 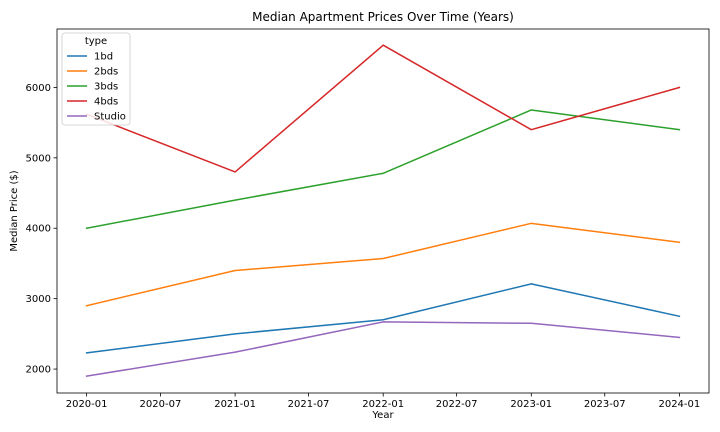 I want to click on y-tick-label: 3000, so click(x=38, y=299).